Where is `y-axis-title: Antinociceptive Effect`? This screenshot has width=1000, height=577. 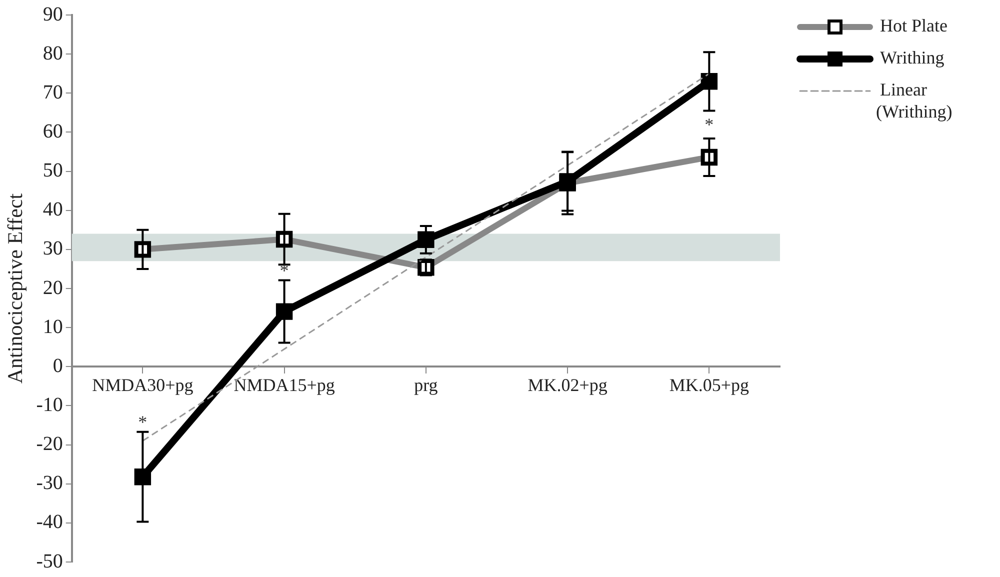 y-axis-title: Antinociceptive Effect is located at coordinates (15, 288).